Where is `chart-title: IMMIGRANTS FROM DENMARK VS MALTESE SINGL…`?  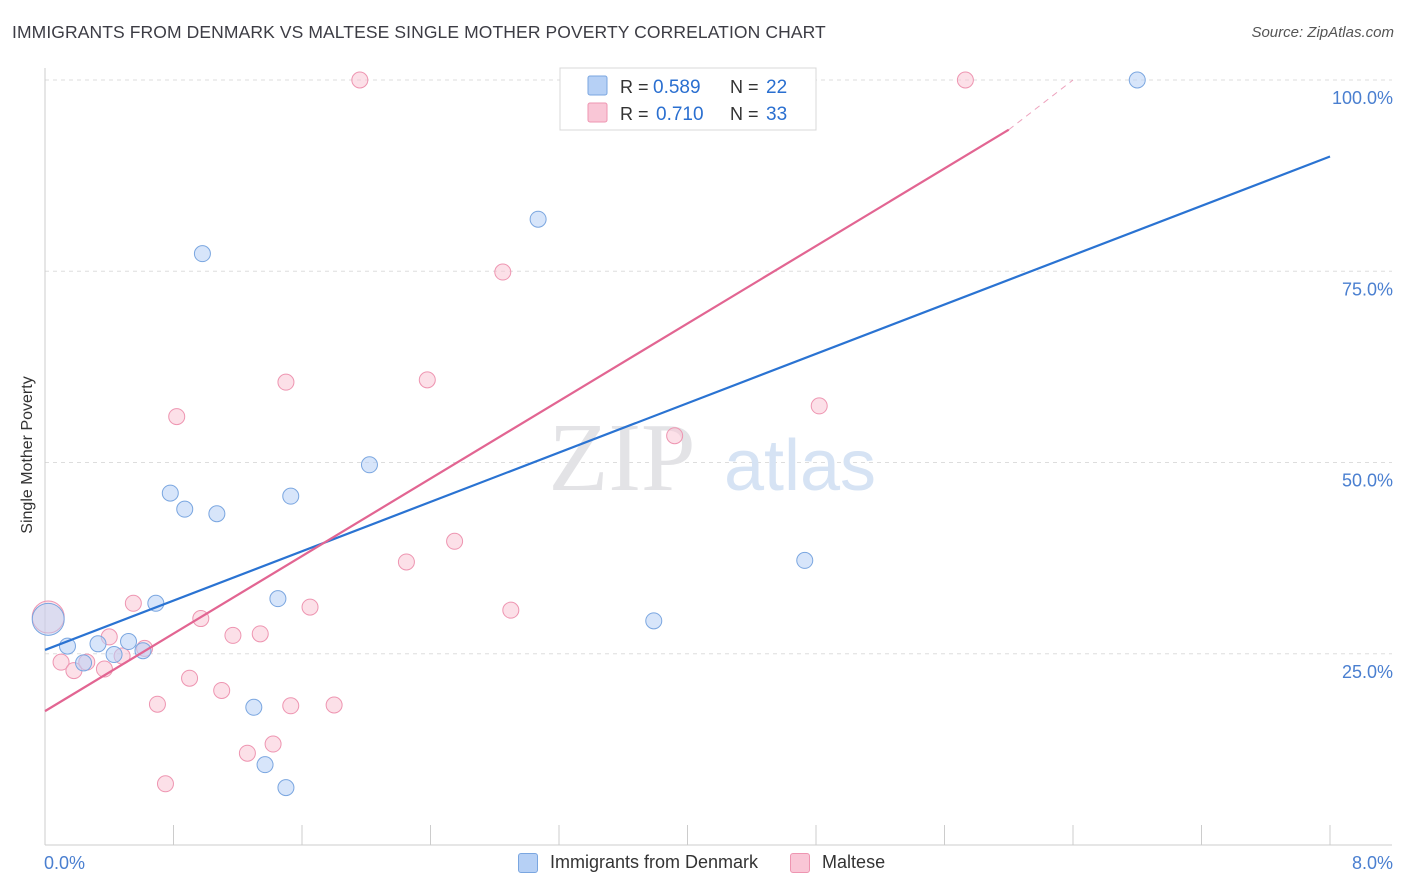
chart-title: IMMIGRANTS FROM DENMARK VS MALTESE SINGL… is located at coordinates (419, 32).